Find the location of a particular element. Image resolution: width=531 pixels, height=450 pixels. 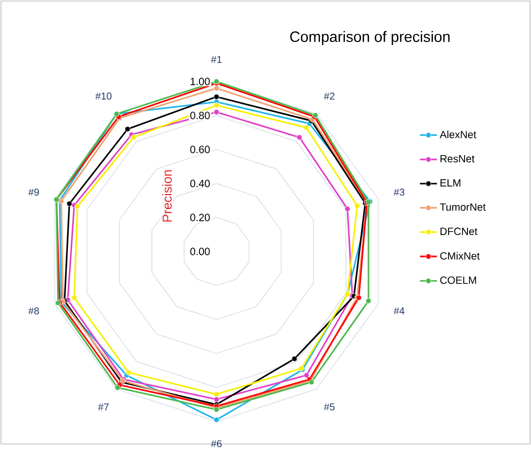

spoke-label: #8 is located at coordinates (33, 310).